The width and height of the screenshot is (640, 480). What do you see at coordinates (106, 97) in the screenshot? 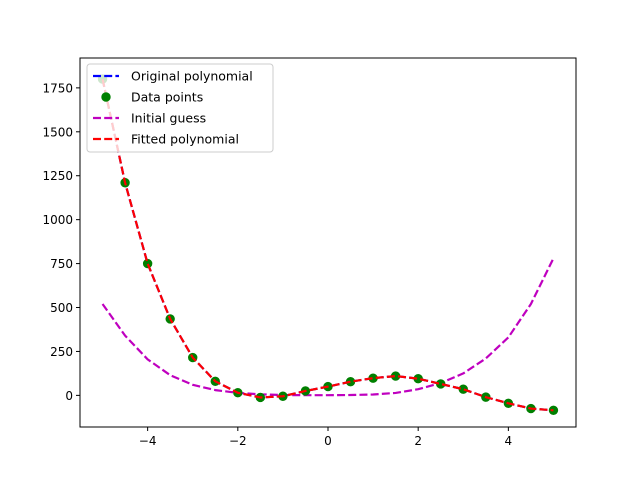
I see `legend-marker-data-points` at bounding box center [106, 97].